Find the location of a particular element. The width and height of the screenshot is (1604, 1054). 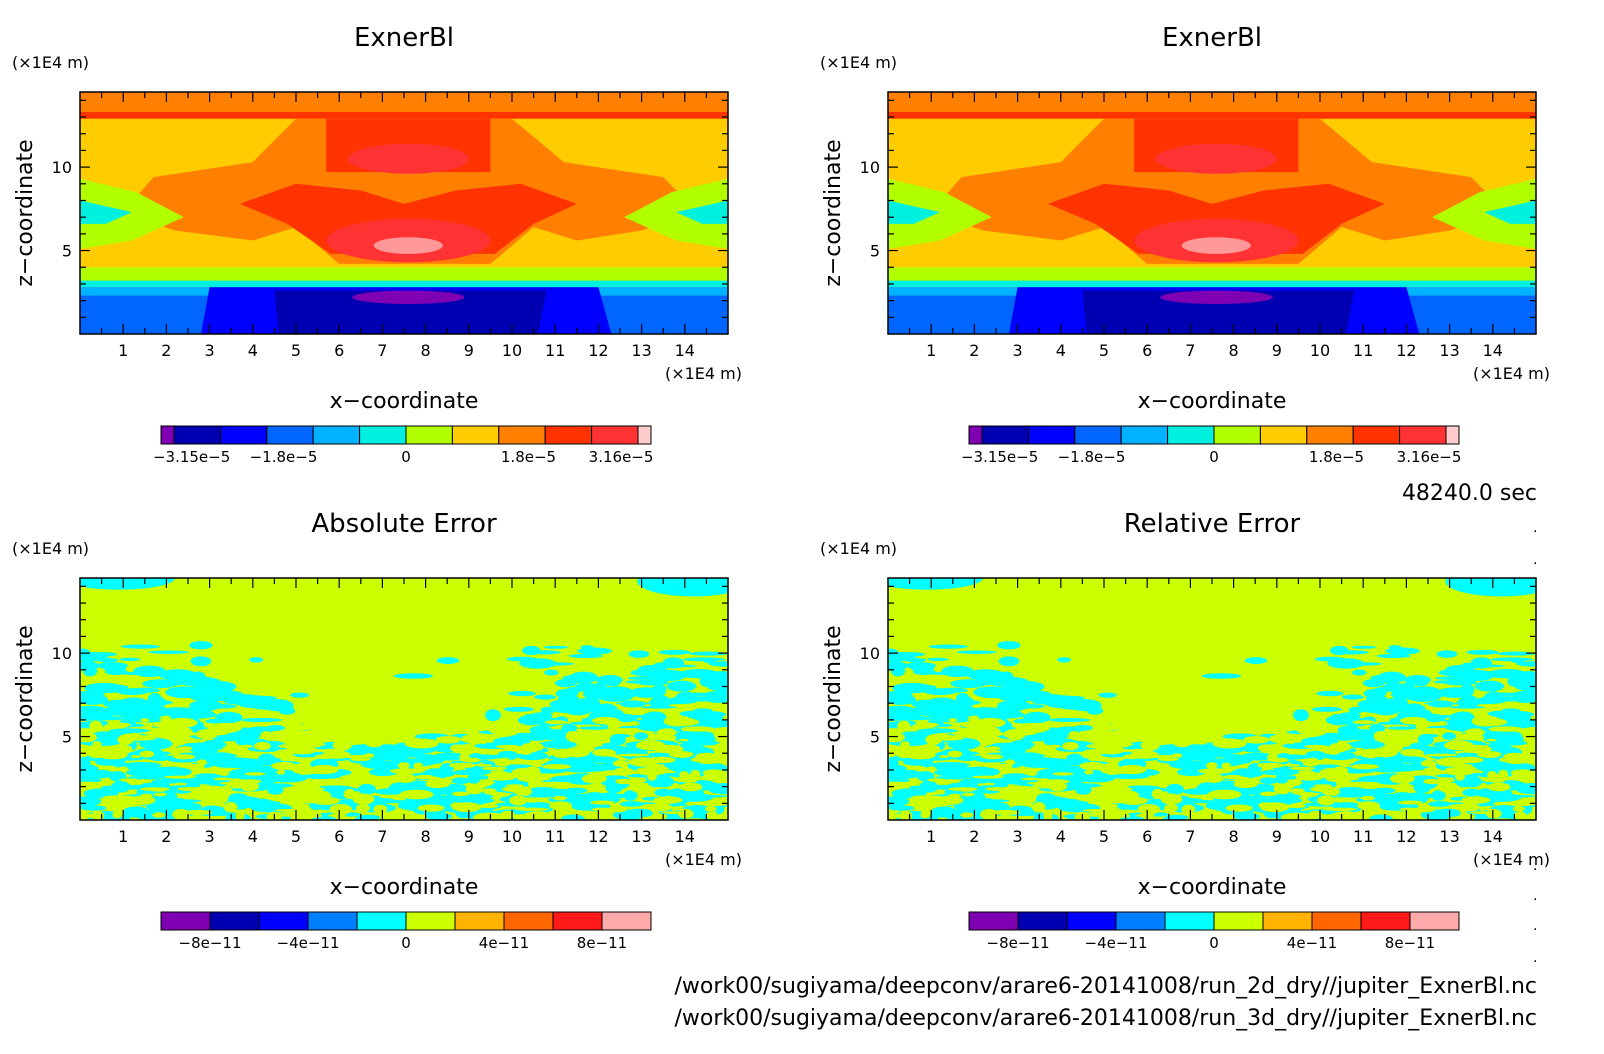

time-label: 48240.0 sec is located at coordinates (1469, 493).